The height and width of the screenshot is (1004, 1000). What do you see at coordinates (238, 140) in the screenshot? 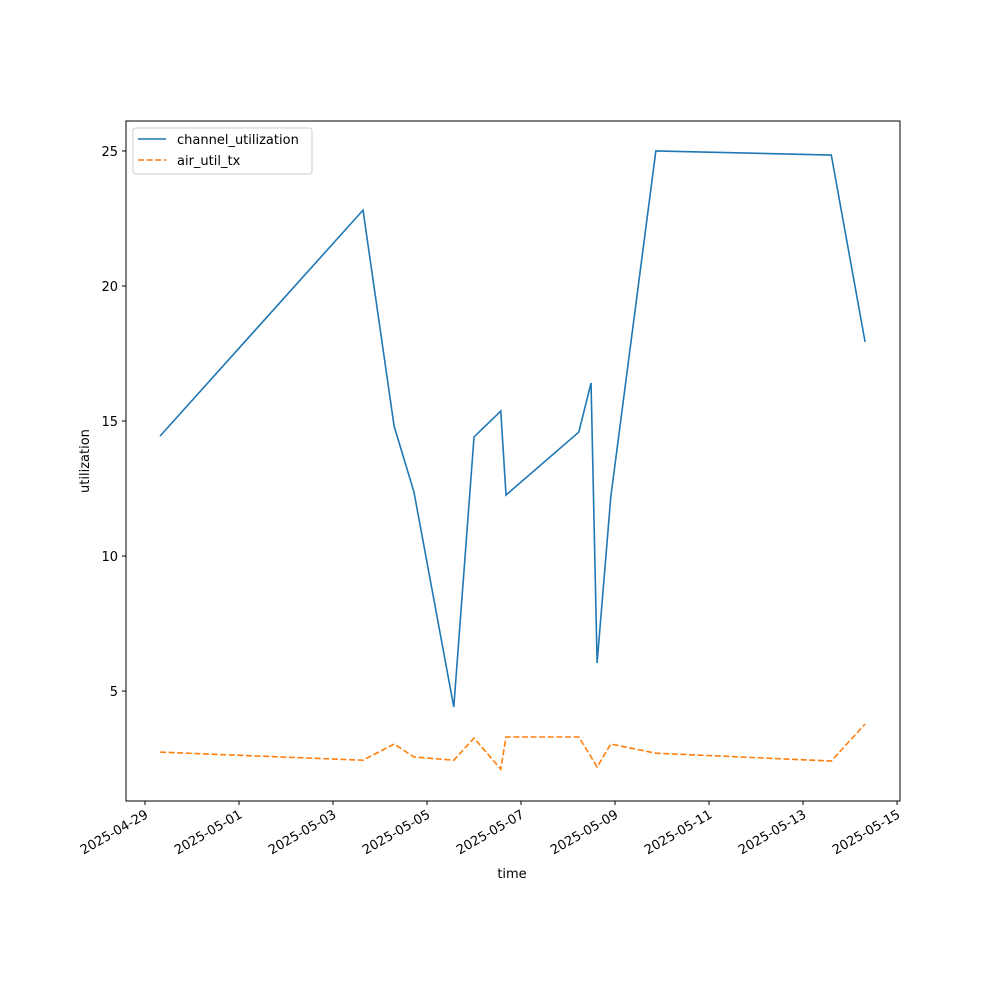
I see `legend-label: channel_utilization` at bounding box center [238, 140].